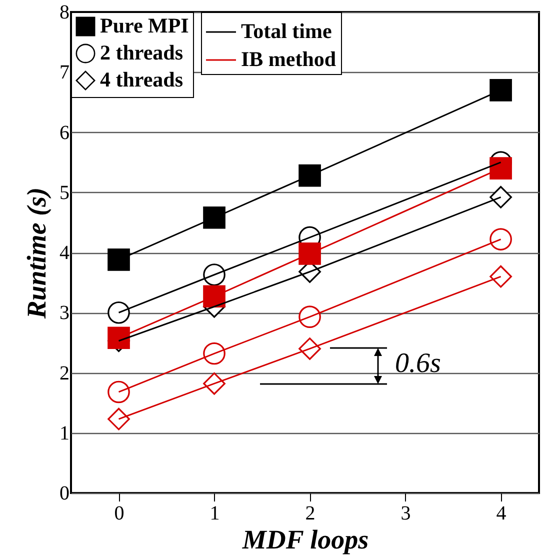 The height and width of the screenshot is (560, 543). What do you see at coordinates (65, 73) in the screenshot?
I see `y-tick-label: 7` at bounding box center [65, 73].